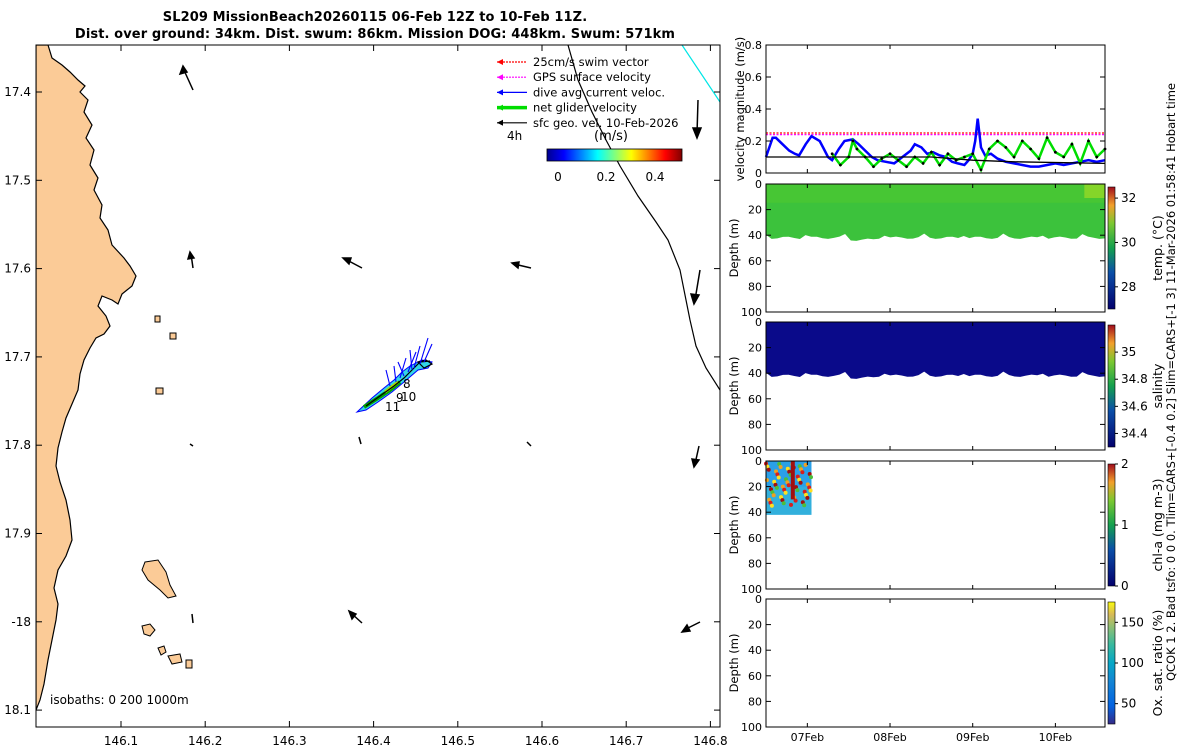 The width and height of the screenshot is (1200, 752). What do you see at coordinates (392, 407) in the screenshot?
I see `day-label-11: 11` at bounding box center [392, 407].